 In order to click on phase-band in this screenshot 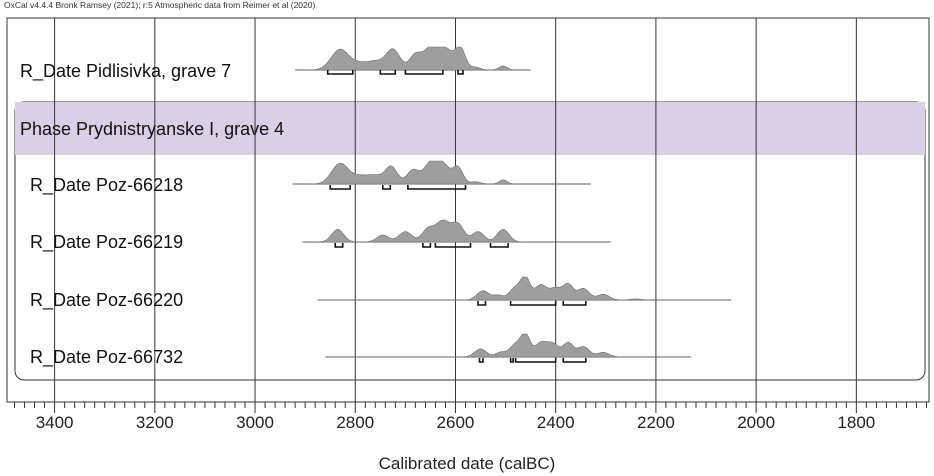, I will do `click(470, 128)`.